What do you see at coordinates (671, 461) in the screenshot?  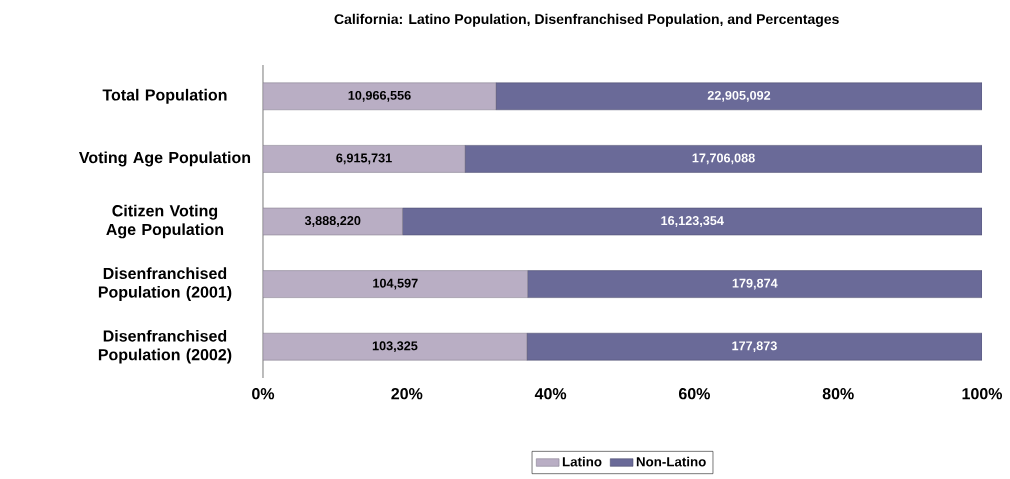 I see `legend-label: Non-Latino` at bounding box center [671, 461].